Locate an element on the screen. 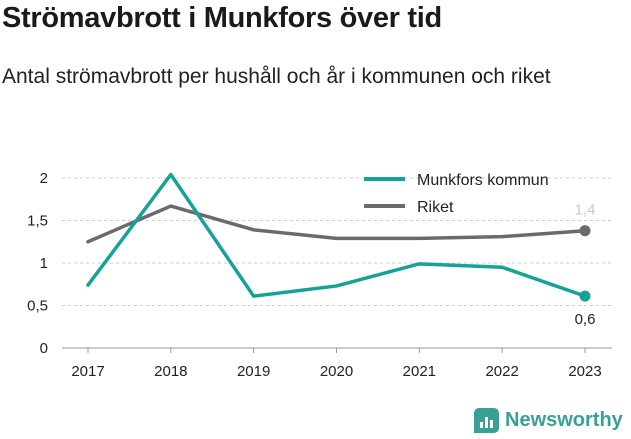  munkfors-end-point is located at coordinates (585, 296).